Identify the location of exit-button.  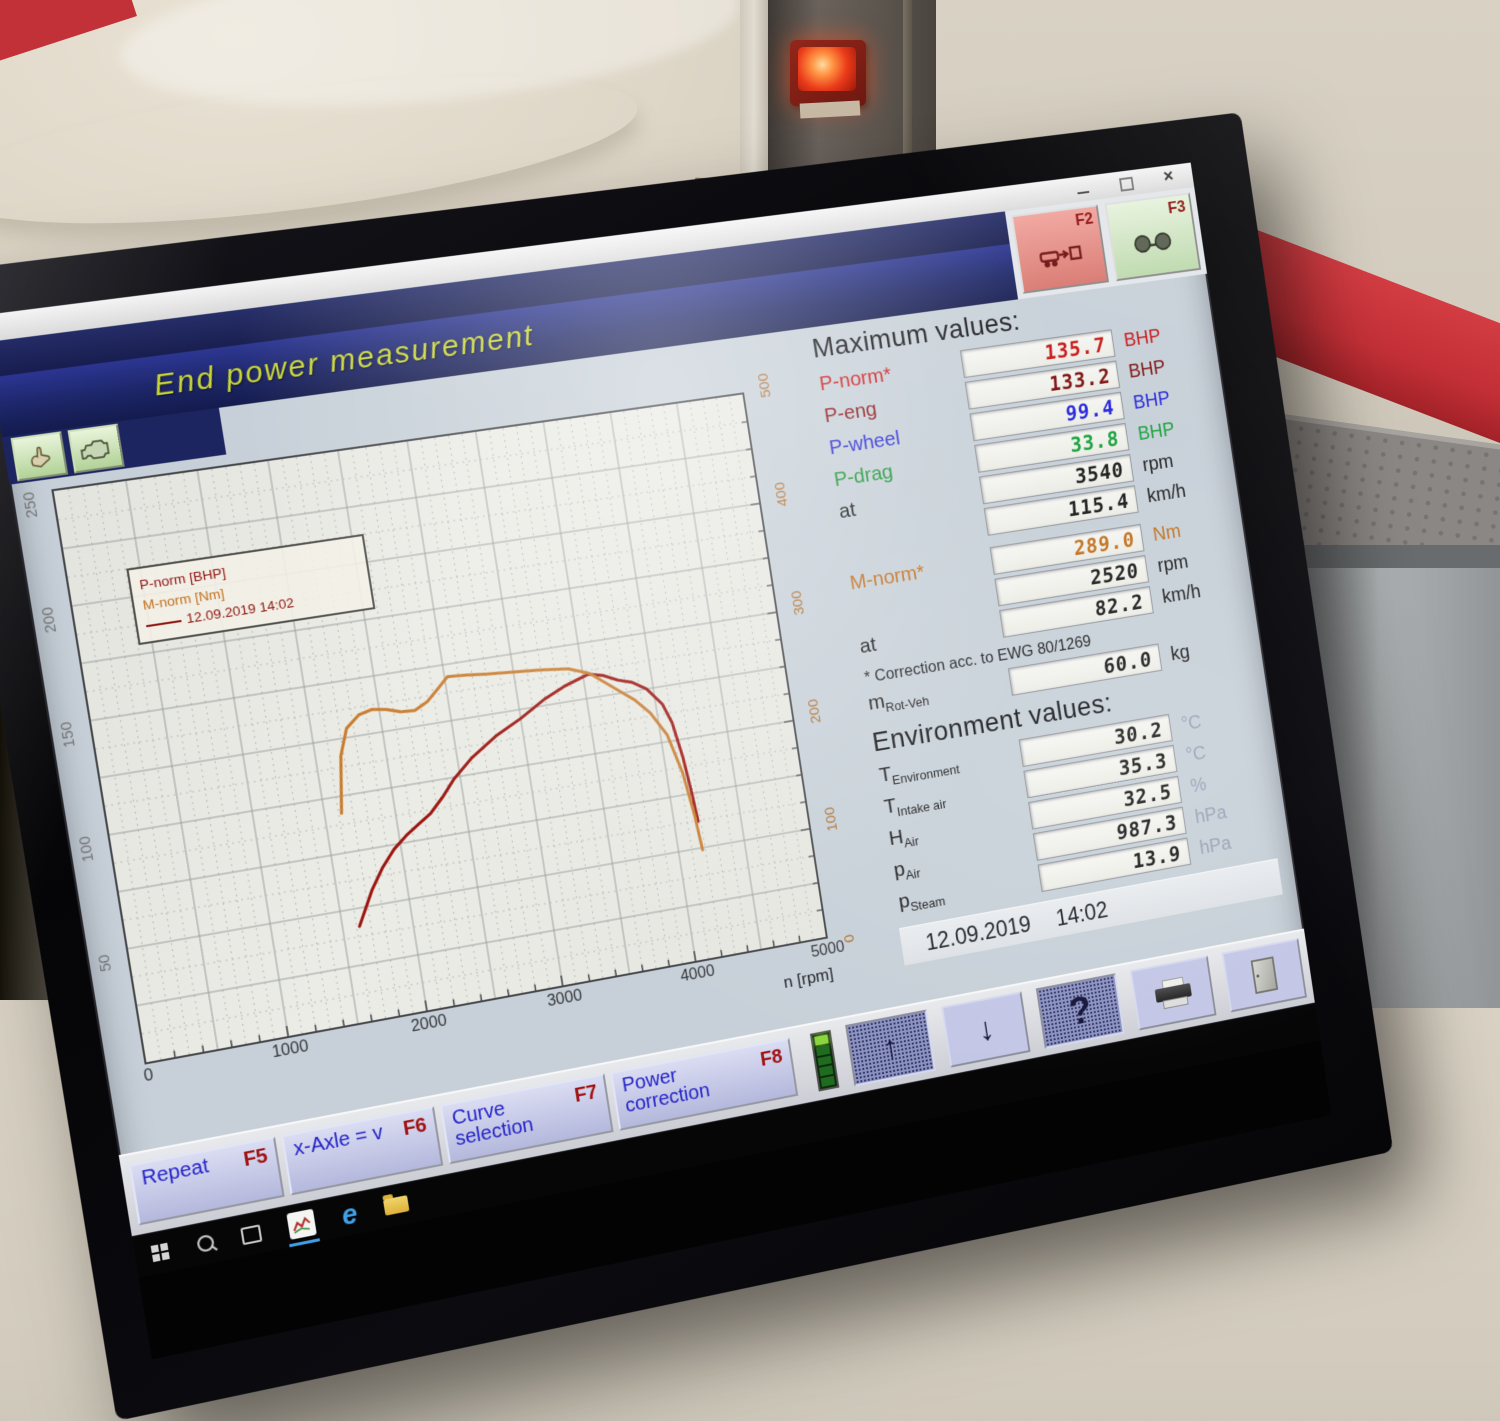
(1264, 975).